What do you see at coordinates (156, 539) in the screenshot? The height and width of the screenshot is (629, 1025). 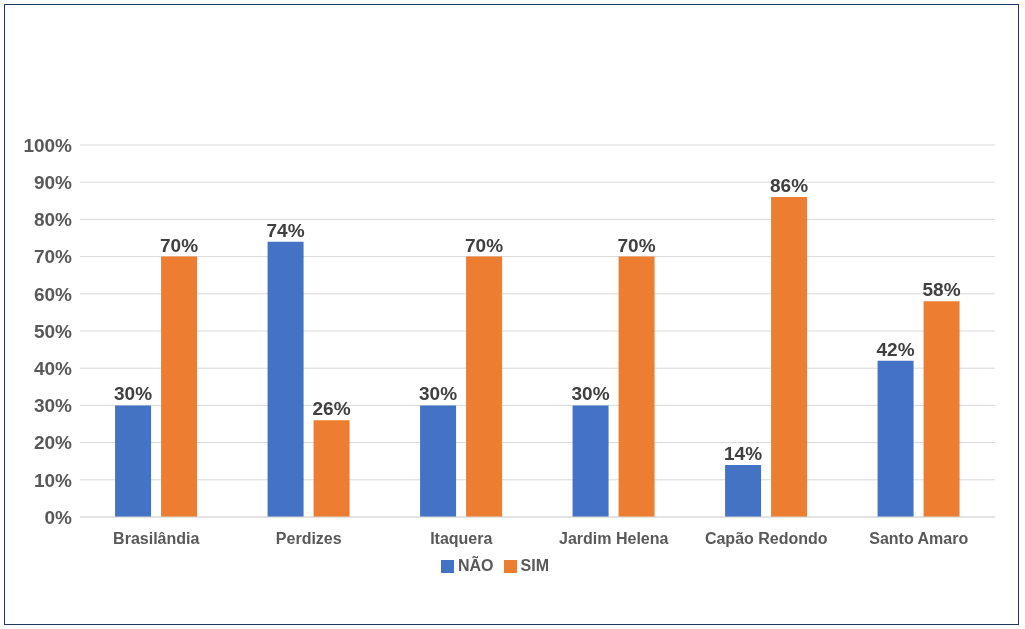 I see `x-tick-label: Brasilândia` at bounding box center [156, 539].